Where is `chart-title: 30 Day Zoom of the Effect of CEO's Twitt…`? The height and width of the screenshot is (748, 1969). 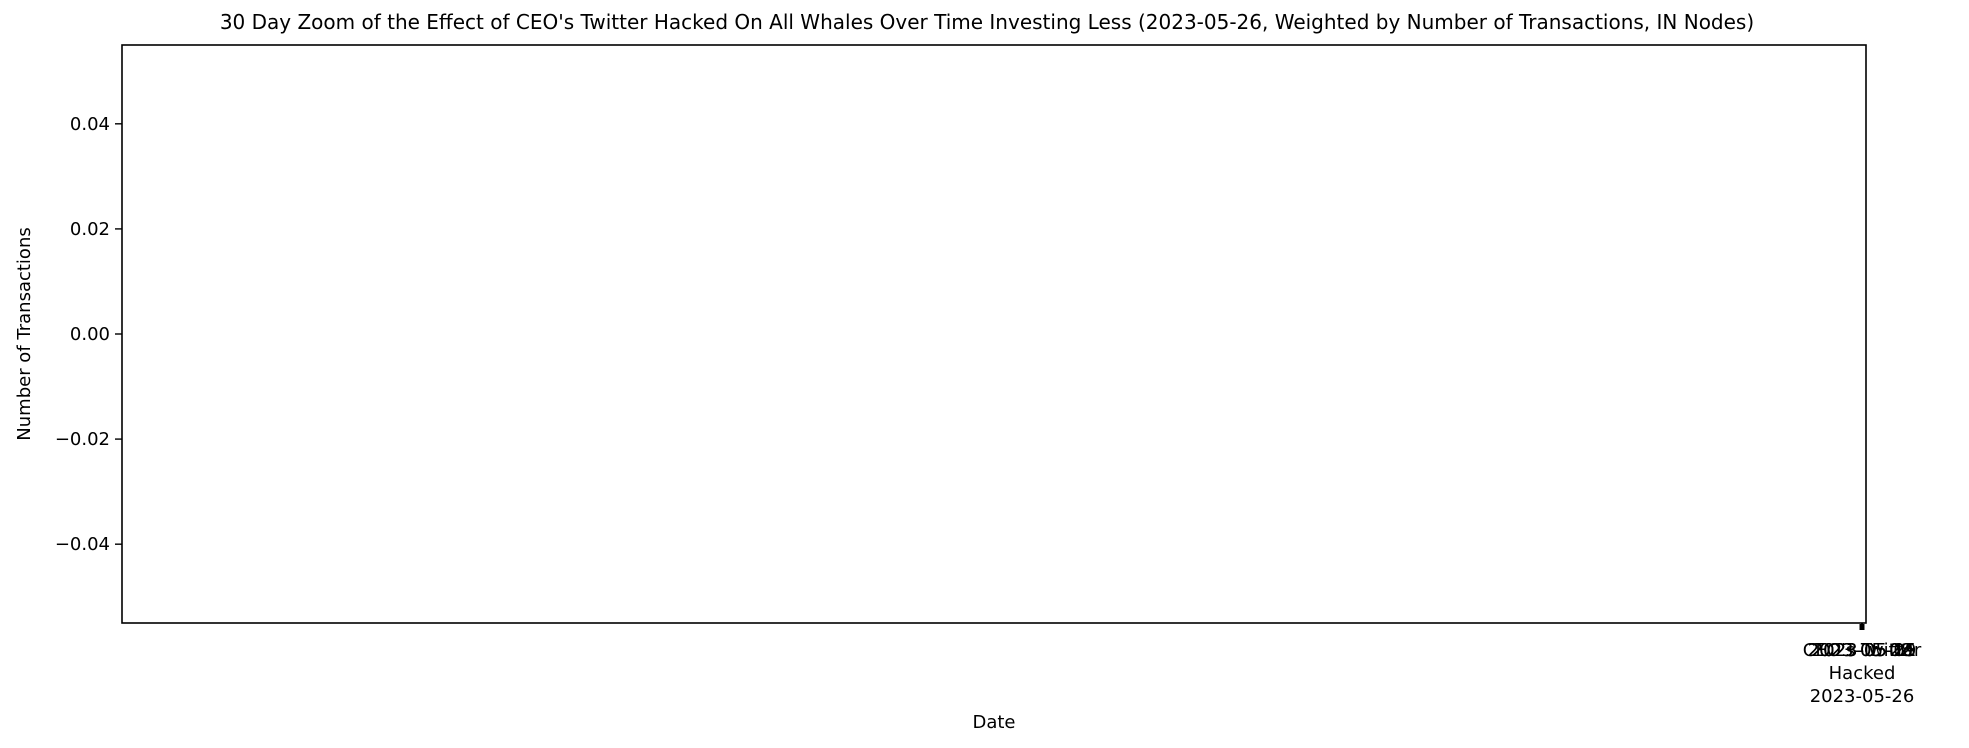 chart-title: 30 Day Zoom of the Effect of CEO's Twitt… is located at coordinates (987, 22).